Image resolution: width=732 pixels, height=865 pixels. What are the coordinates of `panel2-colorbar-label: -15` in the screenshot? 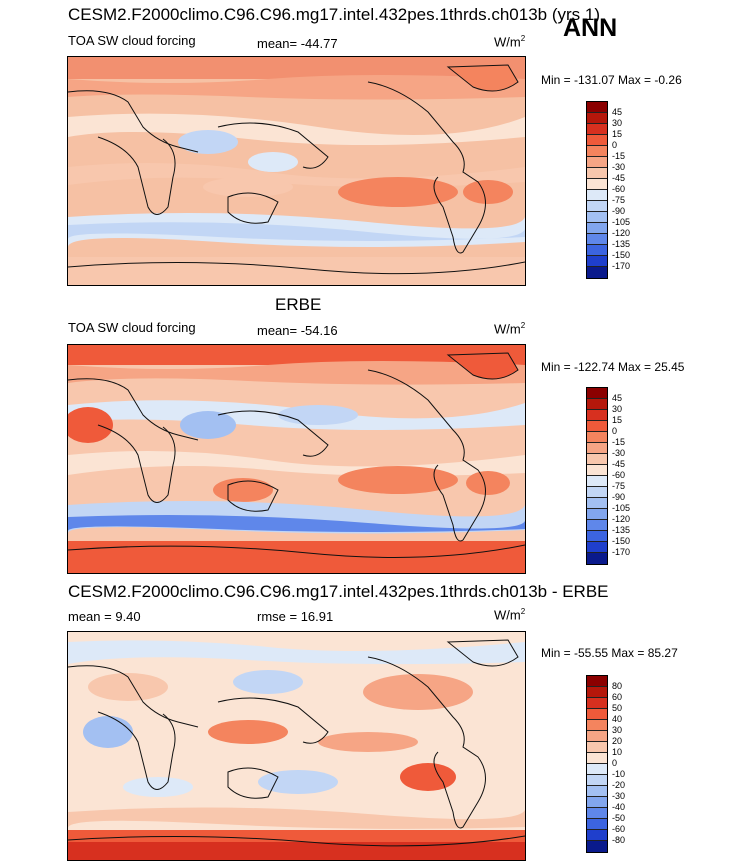 It's located at (619, 442).